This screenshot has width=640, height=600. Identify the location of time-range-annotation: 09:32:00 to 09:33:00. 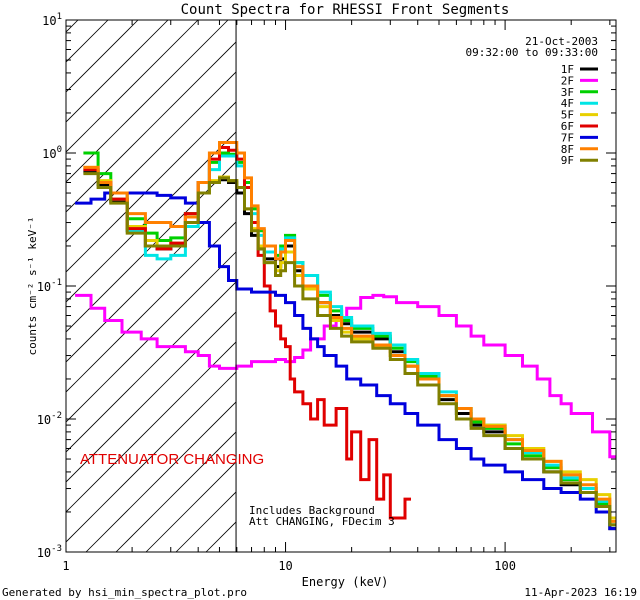
(532, 52).